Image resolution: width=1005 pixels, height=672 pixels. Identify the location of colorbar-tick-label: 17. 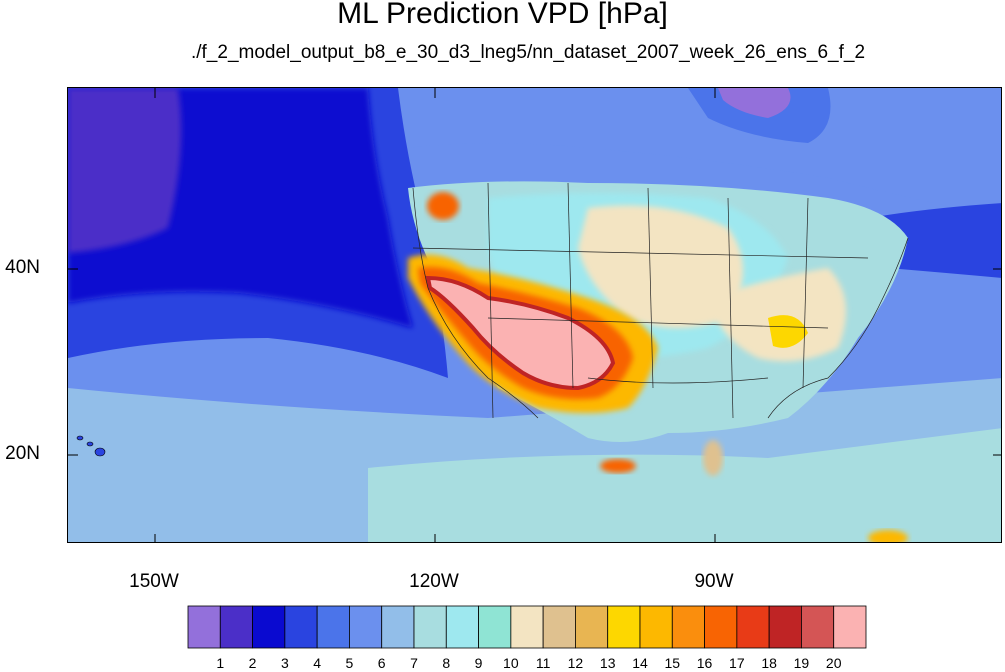
(737, 663).